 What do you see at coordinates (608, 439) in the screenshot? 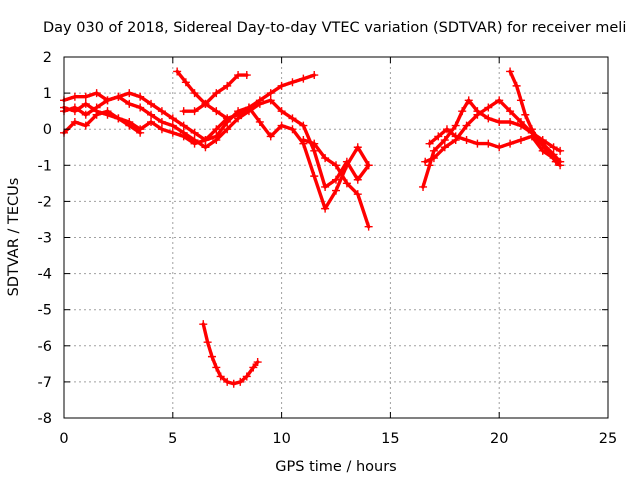
I see `x-tick-label: 25` at bounding box center [608, 439].